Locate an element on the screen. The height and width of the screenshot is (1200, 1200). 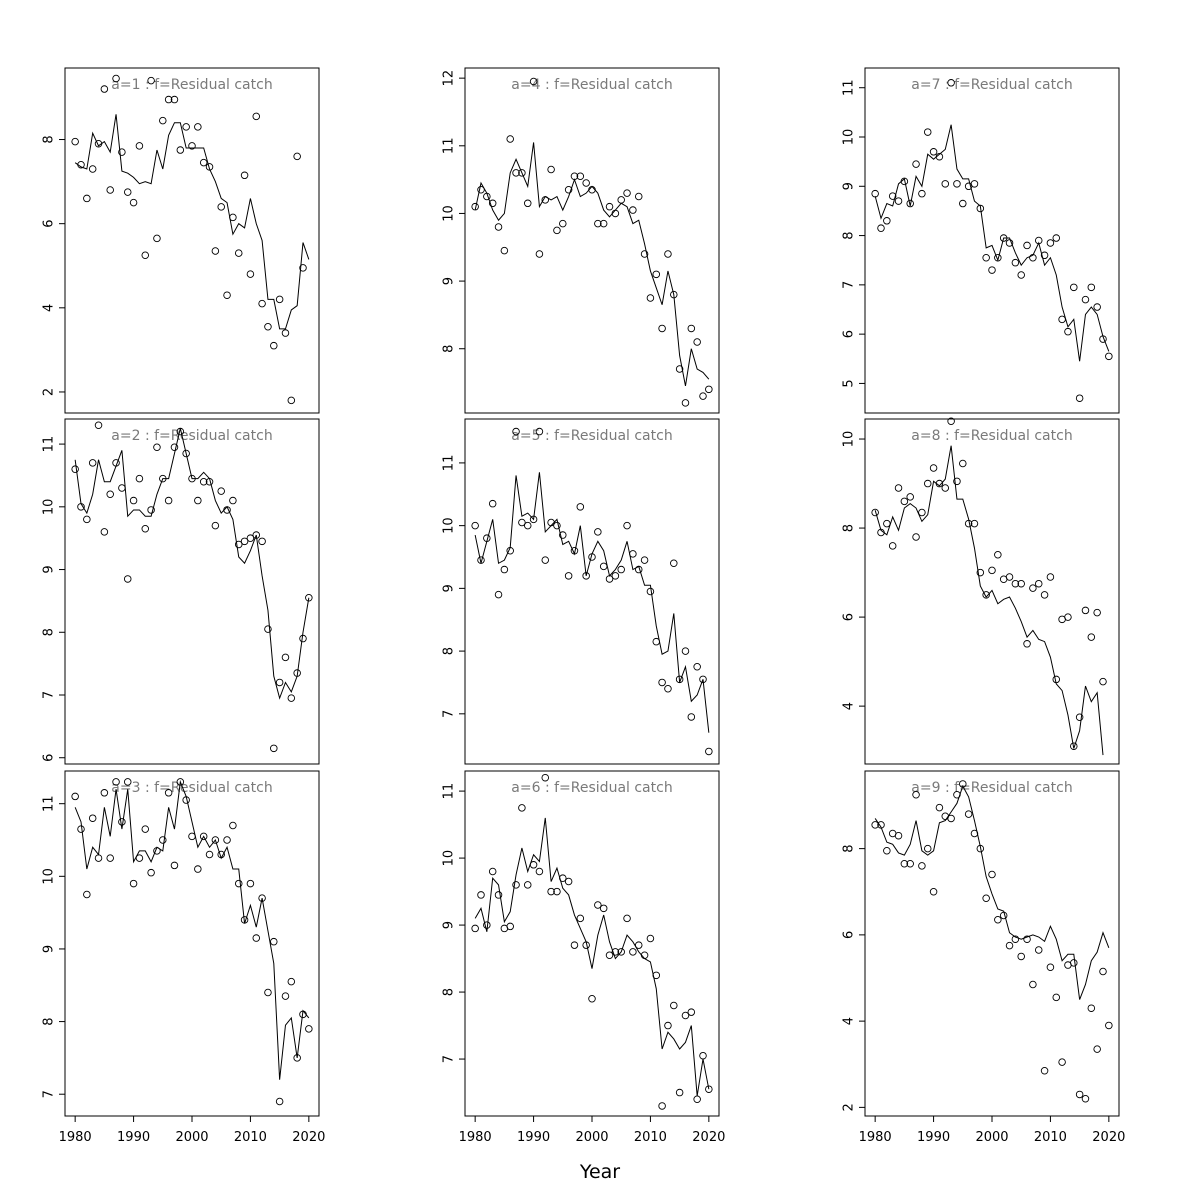
panel-6: a=8 : f=Residual catch 4 6 8 10 is located at coordinates (981, 591).